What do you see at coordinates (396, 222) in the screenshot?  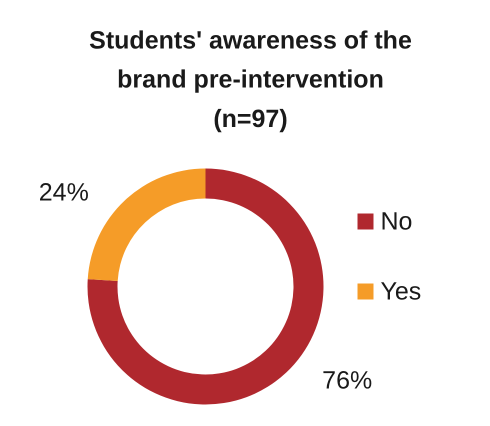 I see `legend-label: No` at bounding box center [396, 222].